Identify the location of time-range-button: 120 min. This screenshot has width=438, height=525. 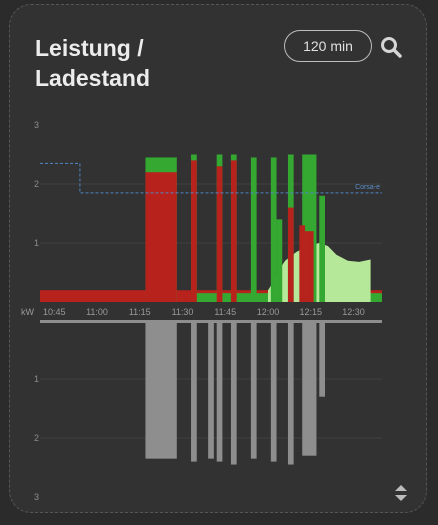
(328, 46).